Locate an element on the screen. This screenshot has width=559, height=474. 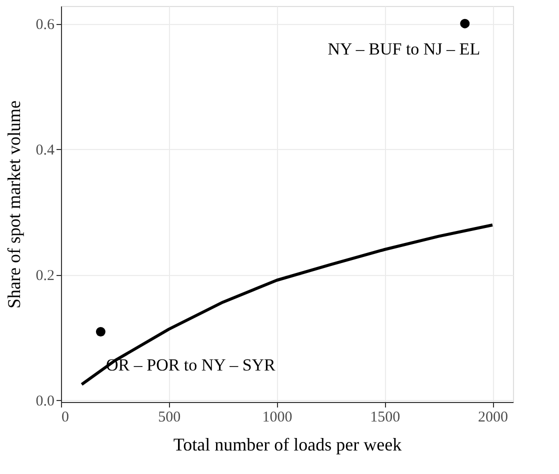
x-tick-label: 1500 is located at coordinates (385, 418).